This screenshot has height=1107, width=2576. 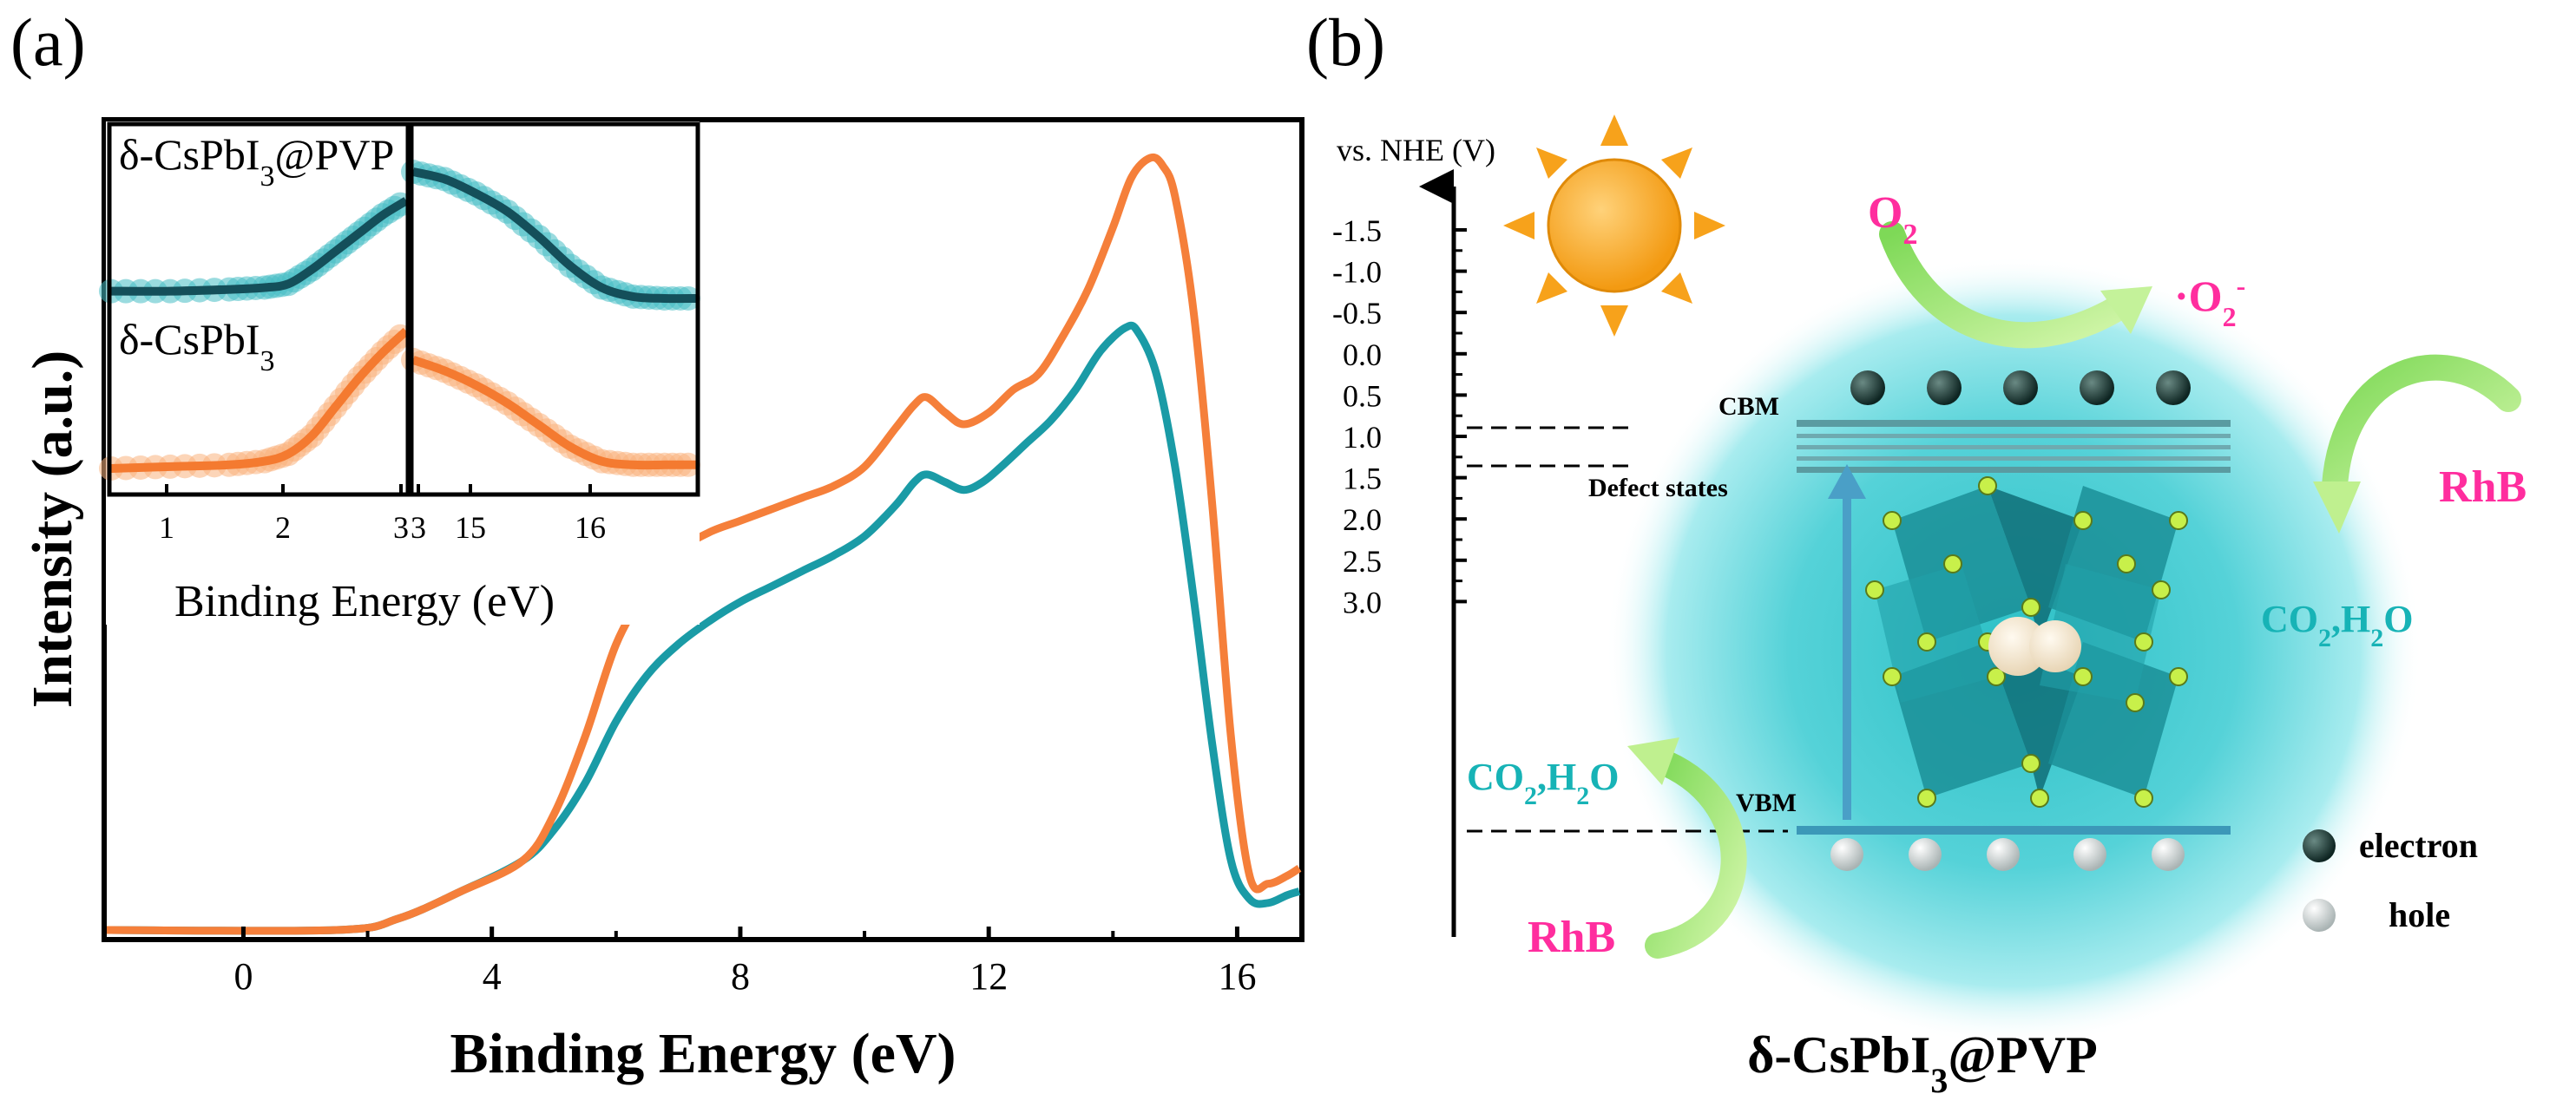 I want to click on legend-hole-label: hole, so click(x=2419, y=914).